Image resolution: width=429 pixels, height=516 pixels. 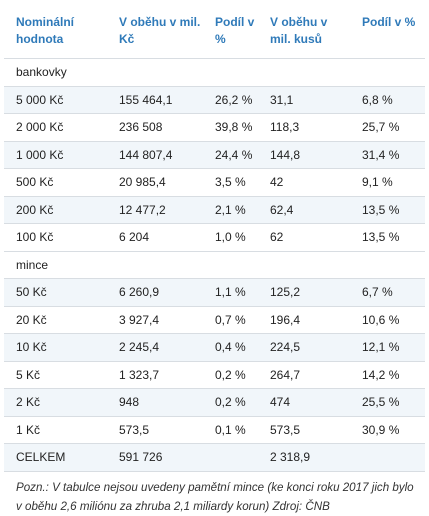 I want to click on table-cell: 25,5 %, so click(x=387, y=402).